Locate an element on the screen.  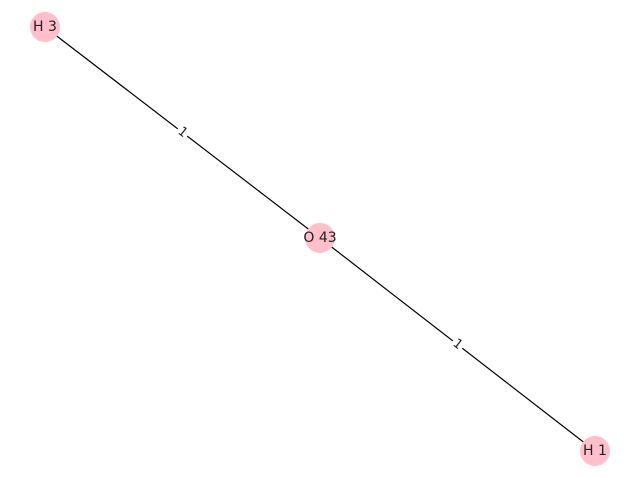
node-label-h1: H 1 is located at coordinates (595, 451).